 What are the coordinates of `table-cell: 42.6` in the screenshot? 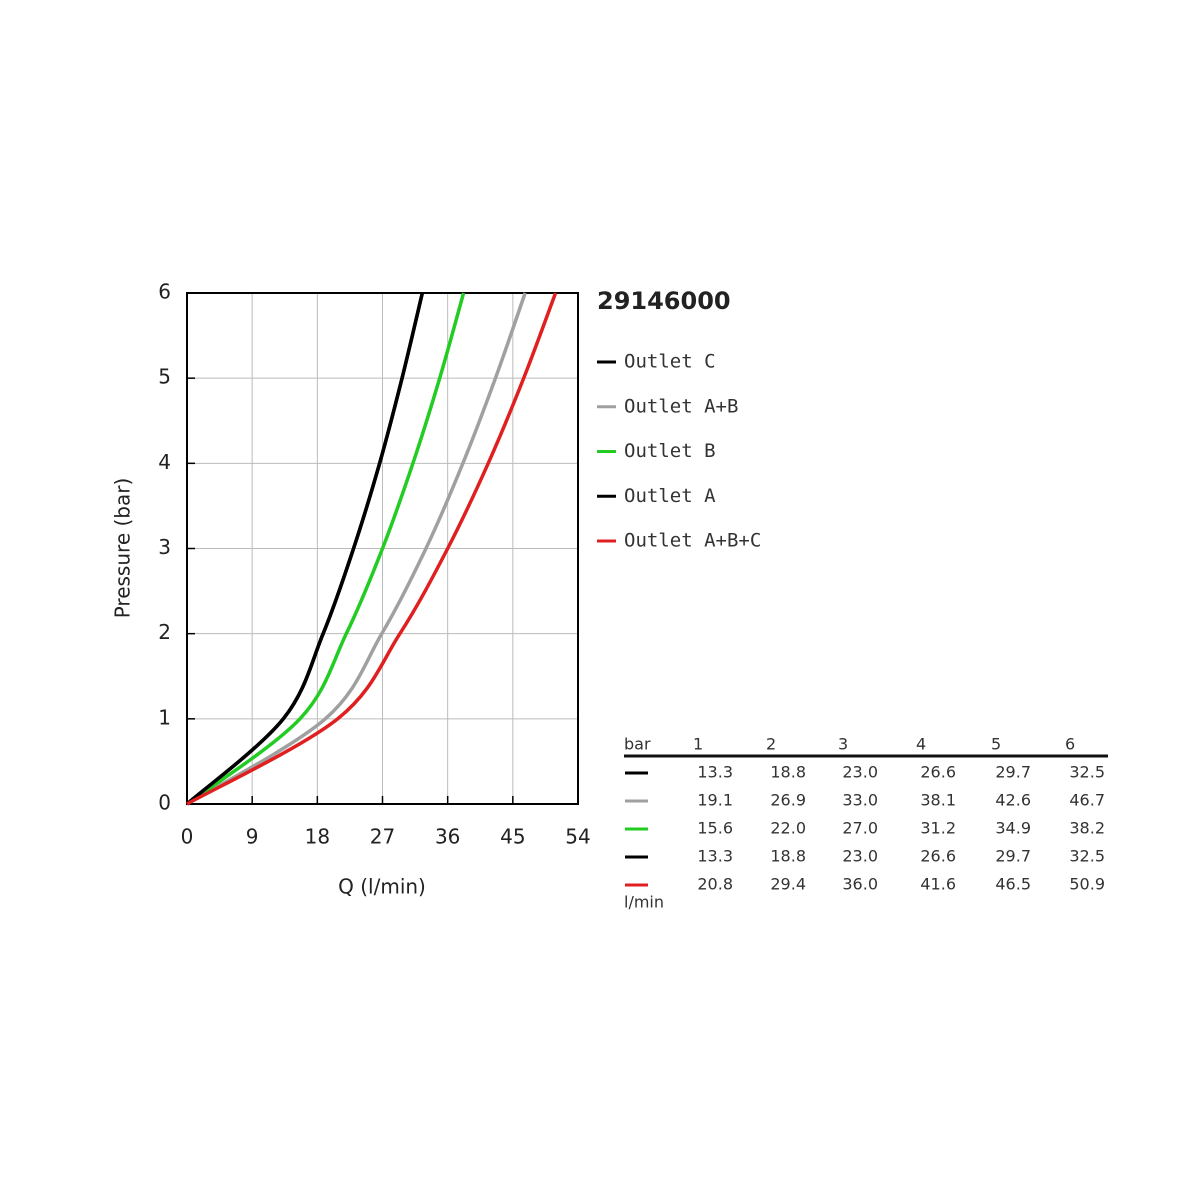 It's located at (1013, 800).